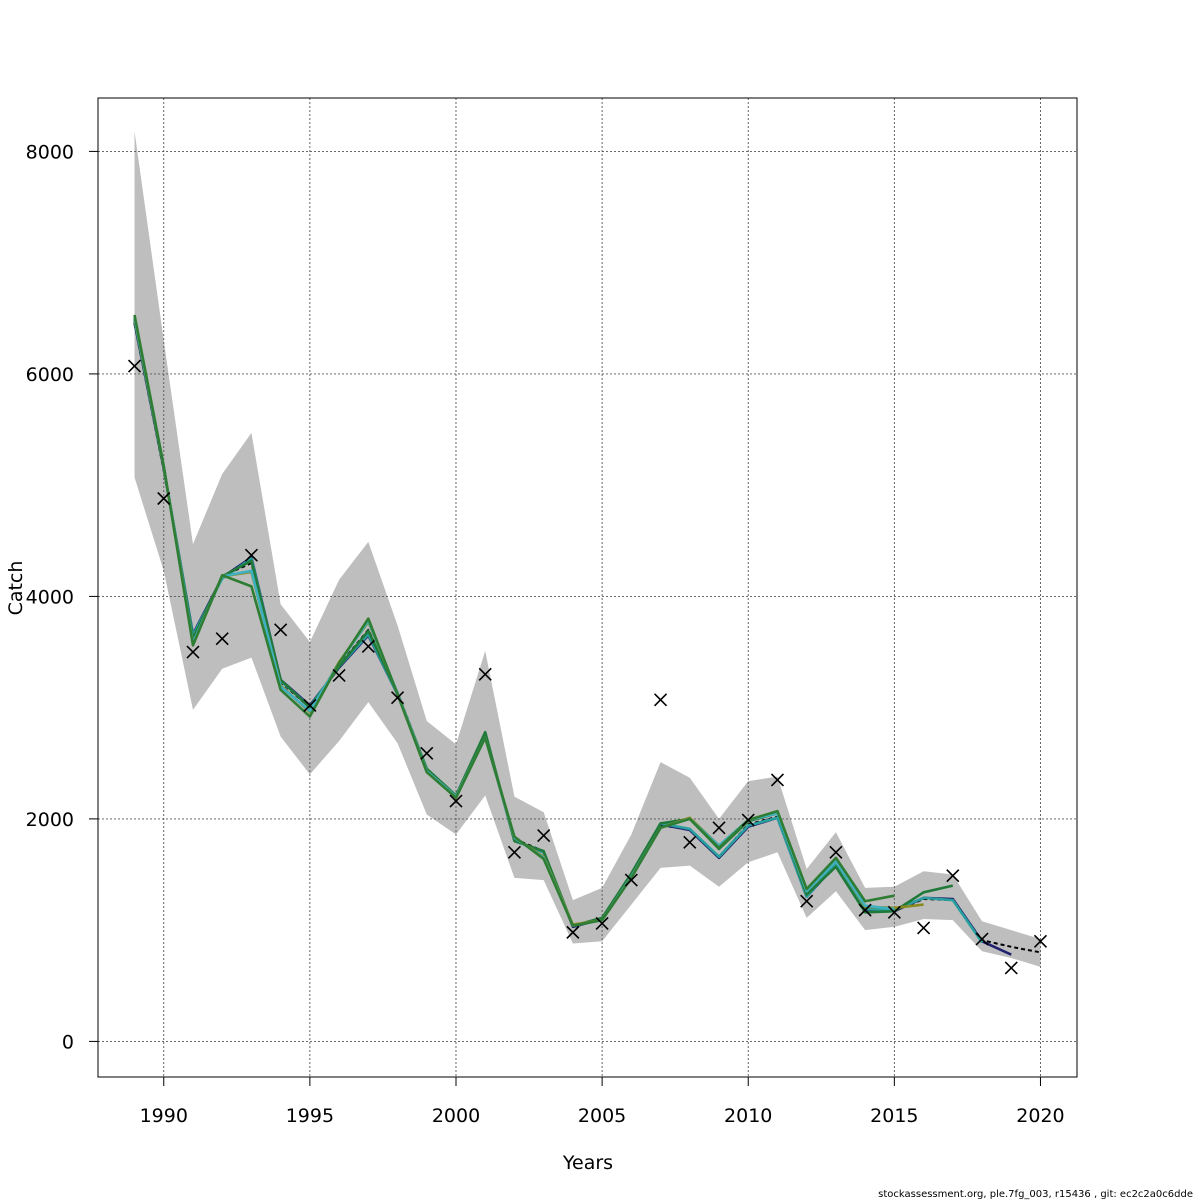 The width and height of the screenshot is (1200, 1200). I want to click on x-tick-label: 2020, so click(1040, 1116).